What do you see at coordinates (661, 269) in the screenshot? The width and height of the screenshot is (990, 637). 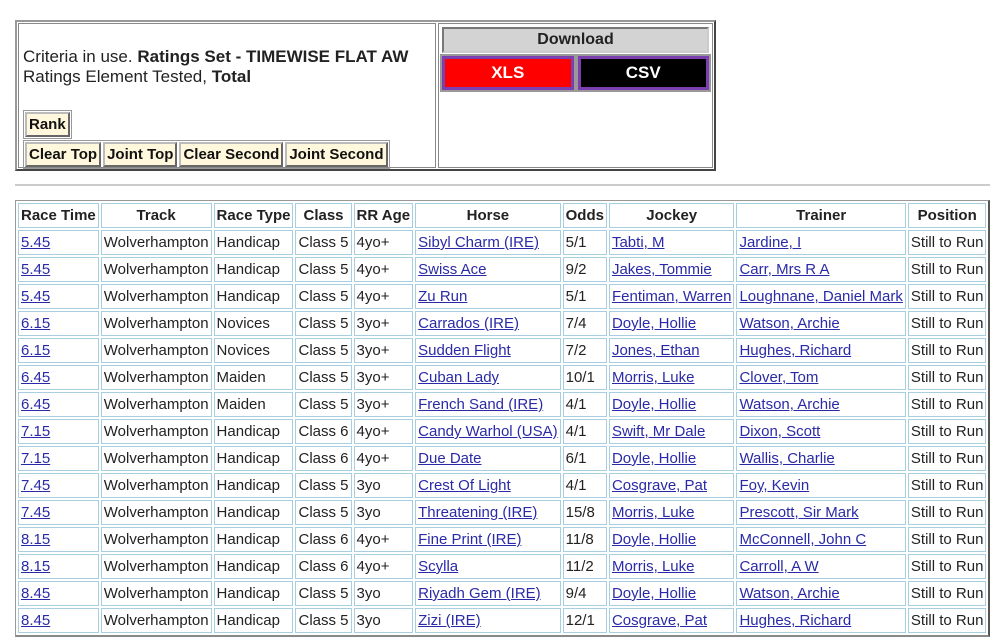 I see `jockey-link: Jakes, Tommie` at bounding box center [661, 269].